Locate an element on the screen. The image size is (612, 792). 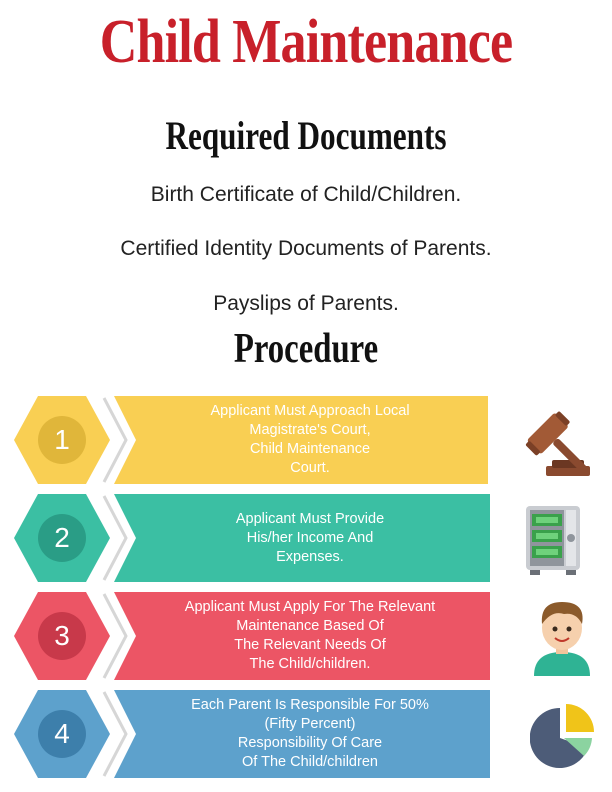
page-title: Child Maintenance is located at coordinates (306, 42).